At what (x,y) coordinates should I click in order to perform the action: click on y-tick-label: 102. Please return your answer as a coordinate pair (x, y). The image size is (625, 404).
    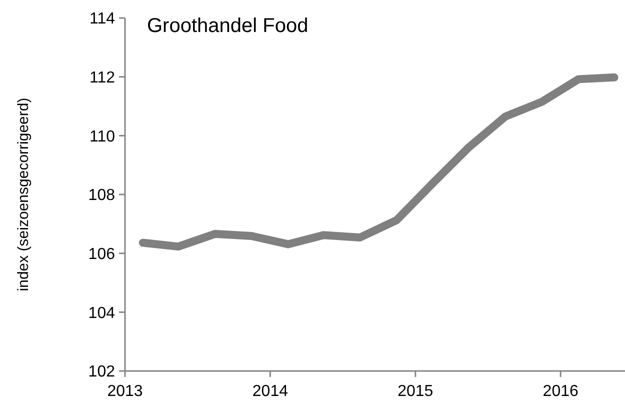
    Looking at the image, I should click on (102, 372).